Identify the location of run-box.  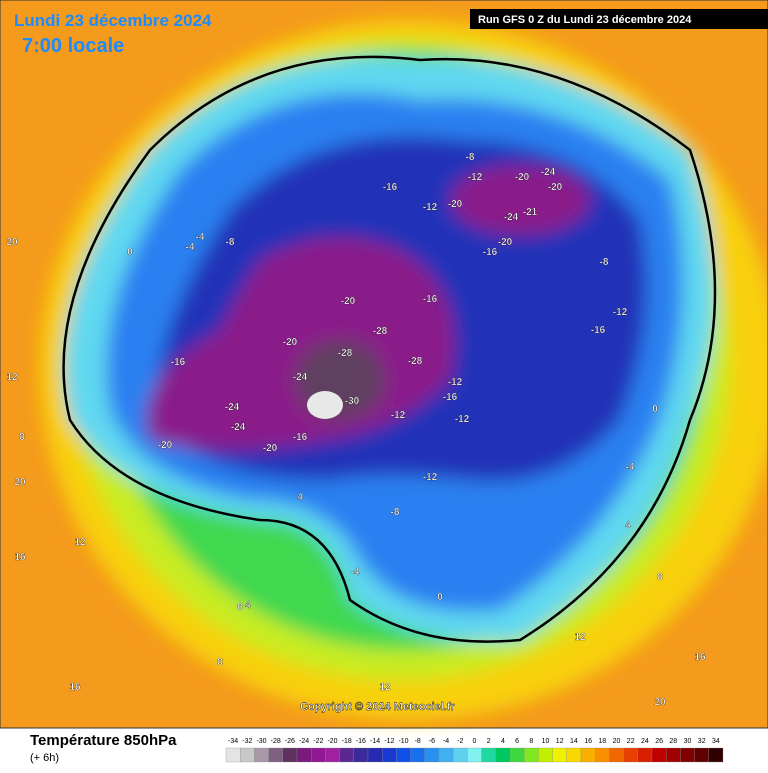
(619, 19).